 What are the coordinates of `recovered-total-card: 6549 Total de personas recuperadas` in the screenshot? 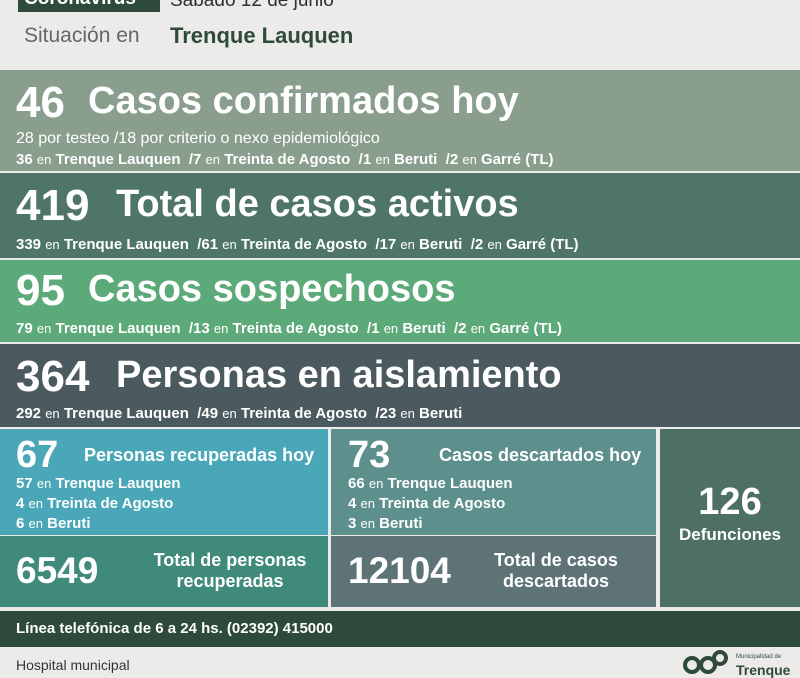 It's located at (164, 571).